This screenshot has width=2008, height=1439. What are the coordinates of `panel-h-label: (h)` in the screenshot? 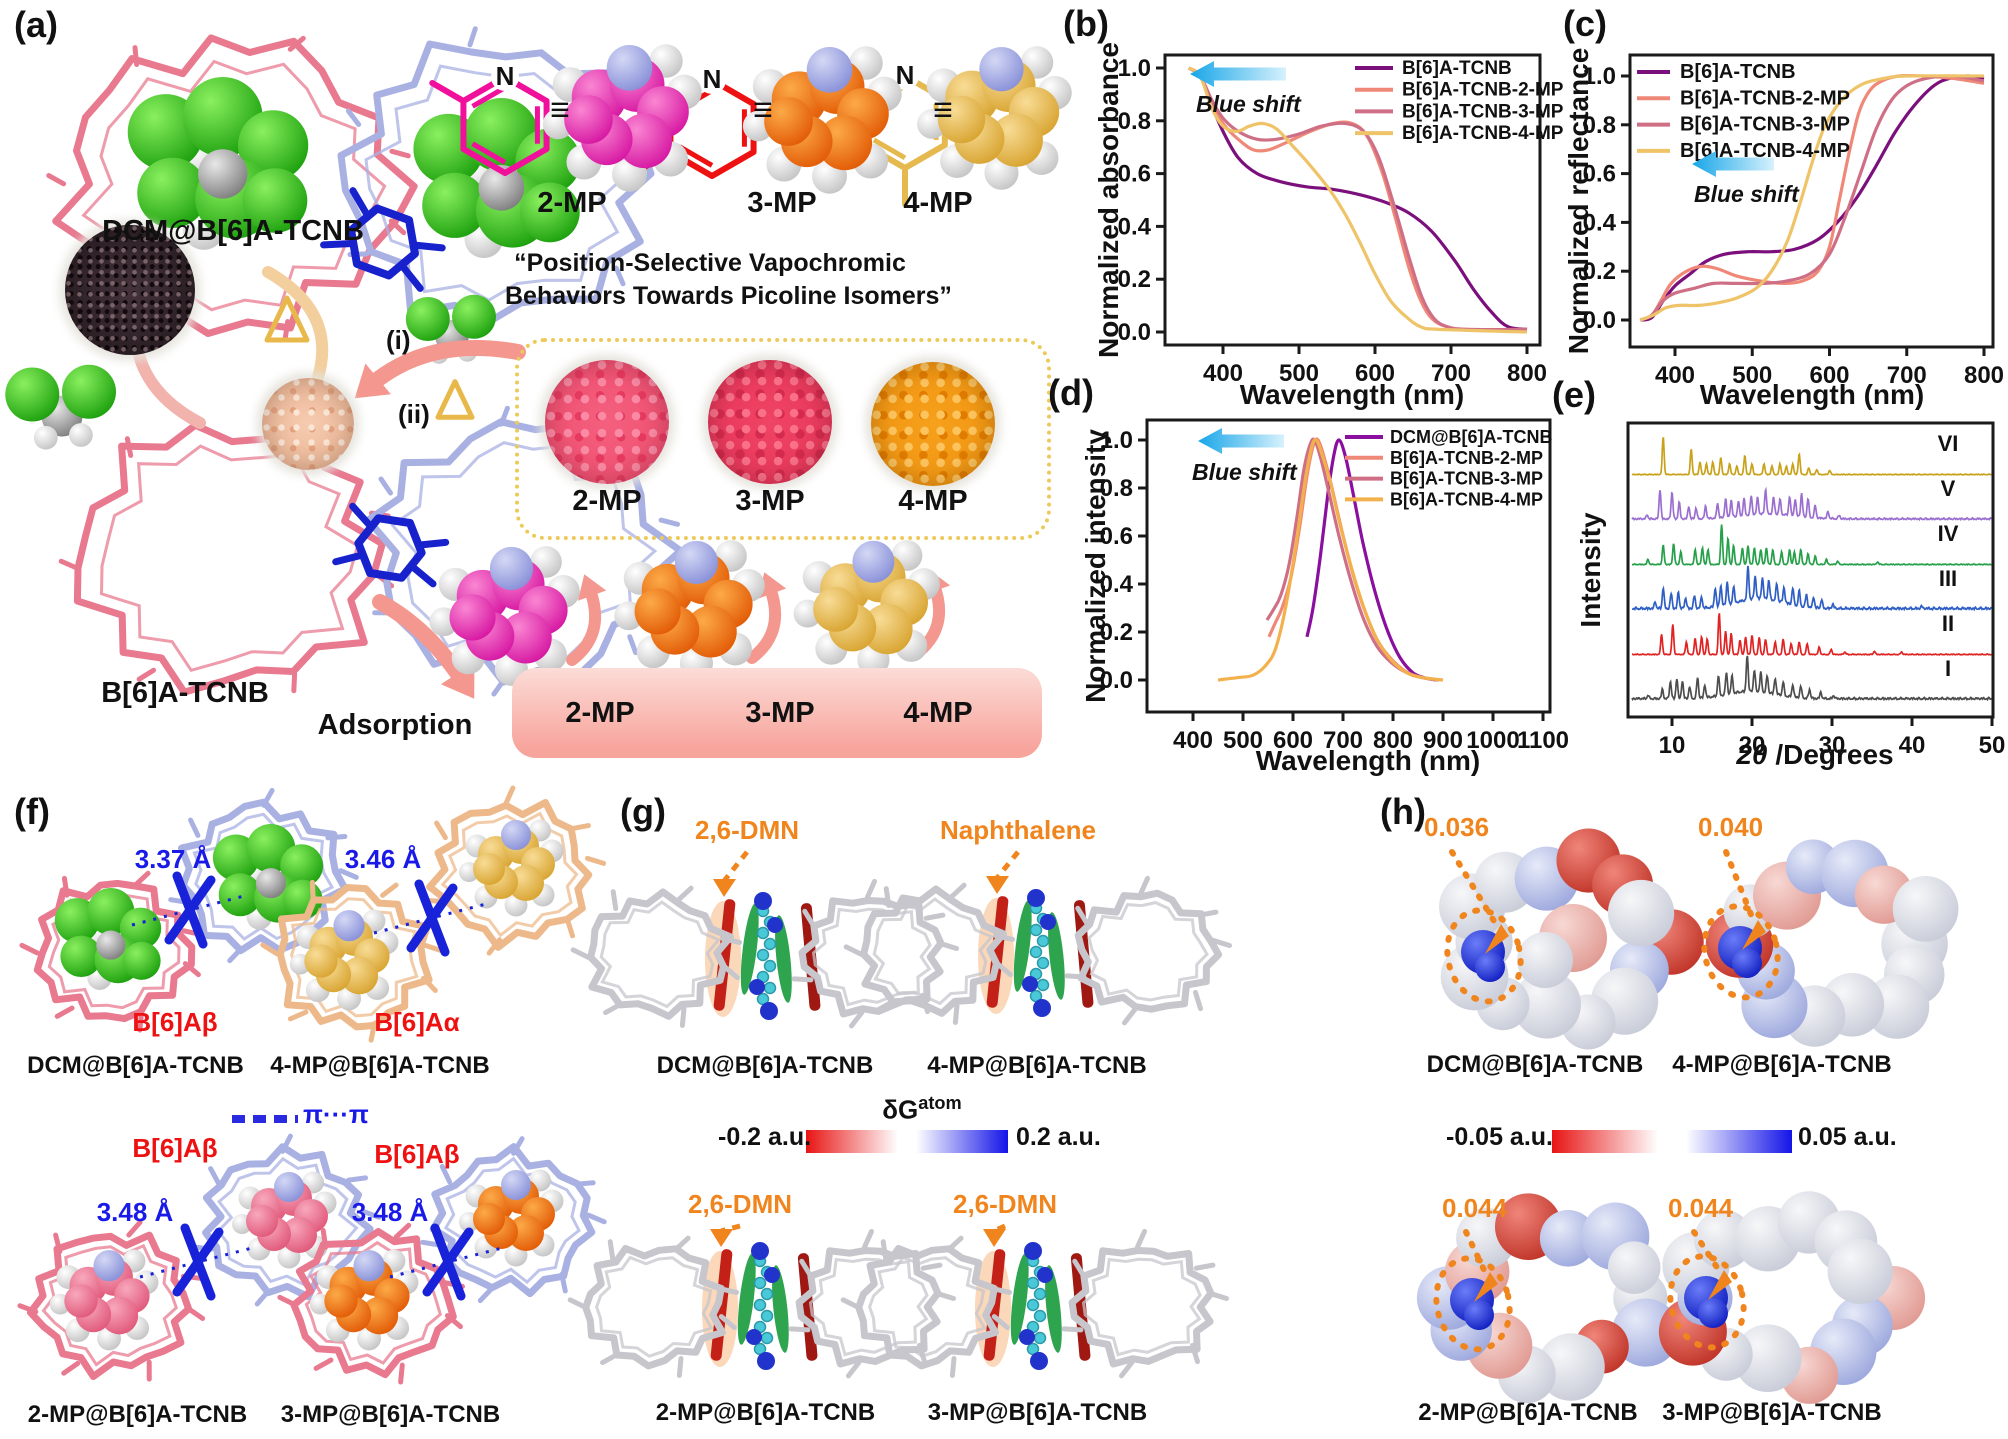 It's located at (1403, 811).